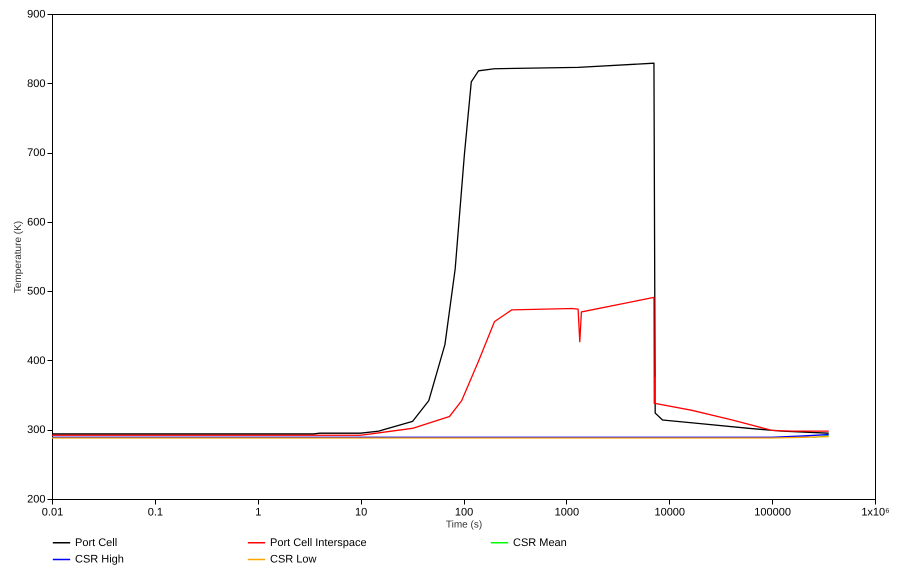 The height and width of the screenshot is (572, 919). What do you see at coordinates (36, 360) in the screenshot?
I see `y-tick-label: 400` at bounding box center [36, 360].